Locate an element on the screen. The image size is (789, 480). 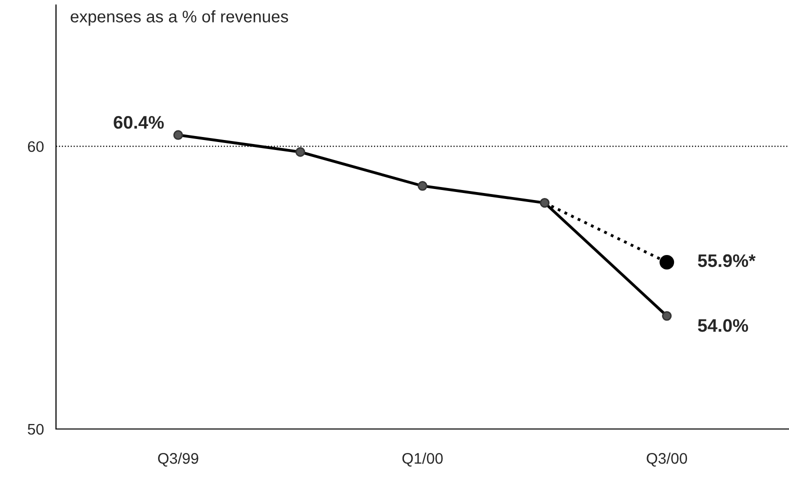
y-tick-label: 50 is located at coordinates (36, 429).